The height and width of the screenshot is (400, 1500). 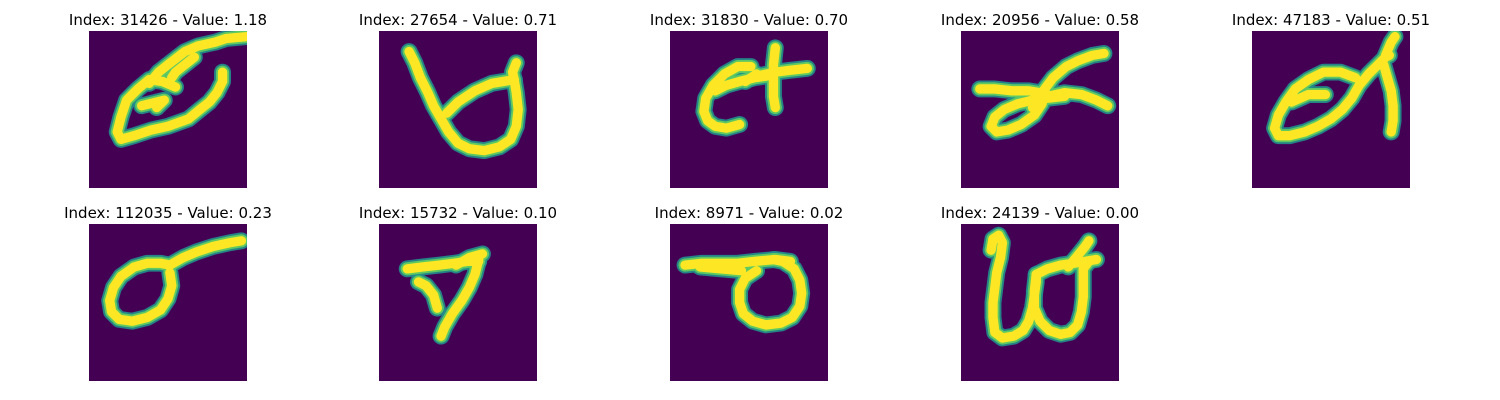 What do you see at coordinates (1040, 213) in the screenshot?
I see `panel-title: Index: 24139 - Value: 0.00` at bounding box center [1040, 213].